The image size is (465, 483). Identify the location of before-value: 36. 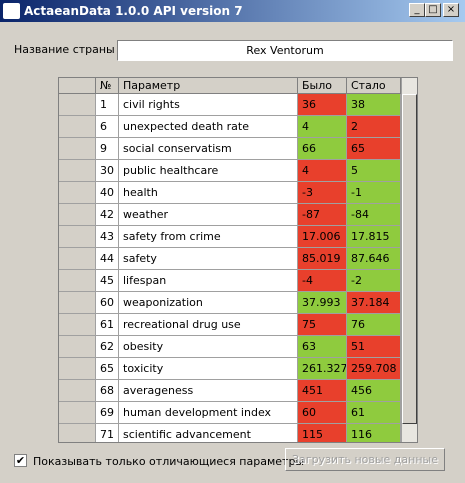
(322, 105).